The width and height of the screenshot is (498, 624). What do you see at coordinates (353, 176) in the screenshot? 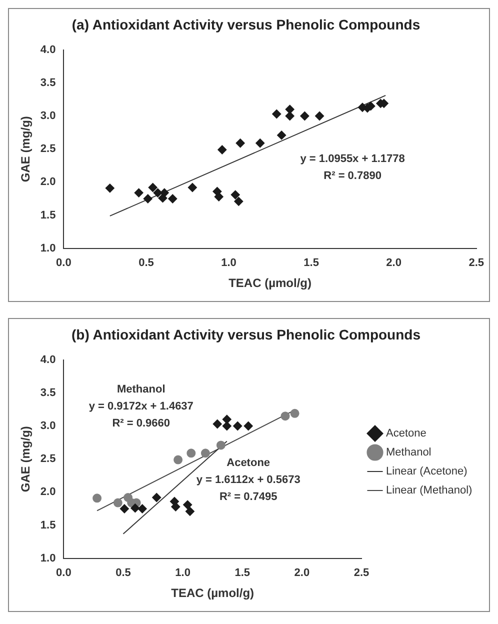
I see `annotation: R² = 0.7890` at bounding box center [353, 176].